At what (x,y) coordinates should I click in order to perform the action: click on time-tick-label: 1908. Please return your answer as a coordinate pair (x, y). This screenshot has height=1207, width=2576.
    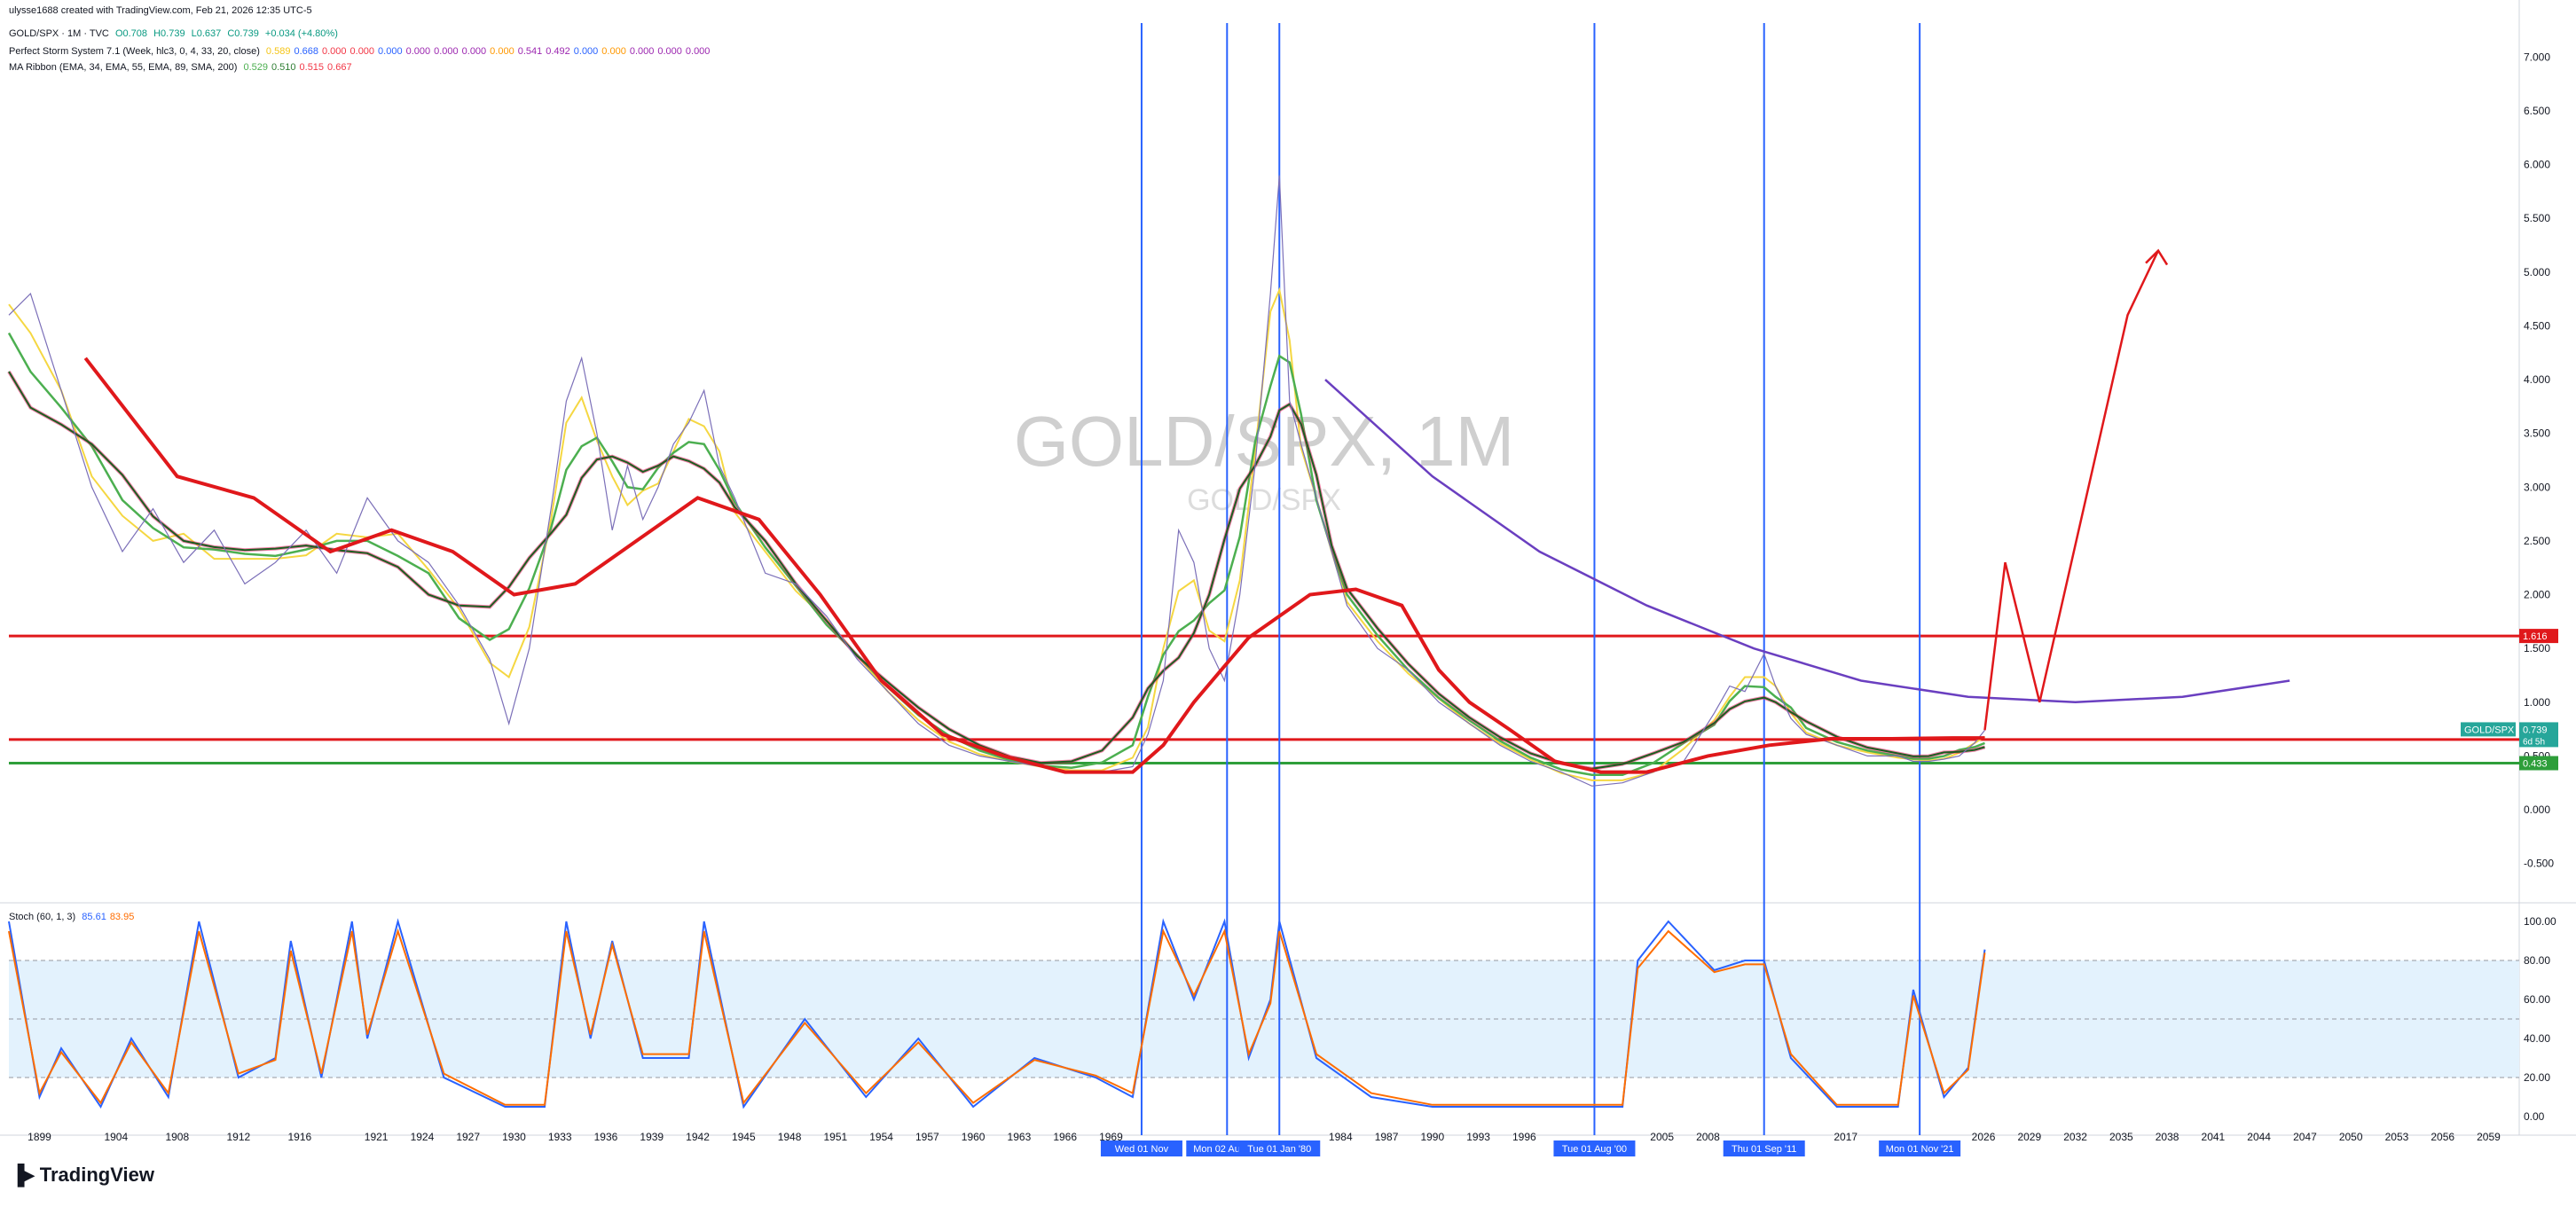
    Looking at the image, I should click on (177, 1137).